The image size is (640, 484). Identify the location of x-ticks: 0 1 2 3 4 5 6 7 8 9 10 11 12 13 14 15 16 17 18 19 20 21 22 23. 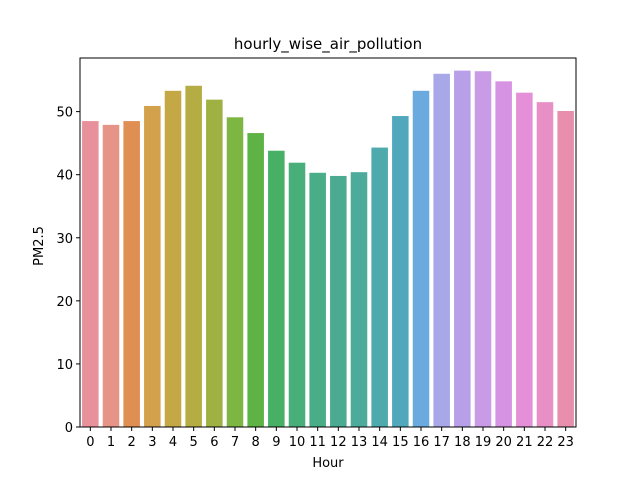
(330, 438).